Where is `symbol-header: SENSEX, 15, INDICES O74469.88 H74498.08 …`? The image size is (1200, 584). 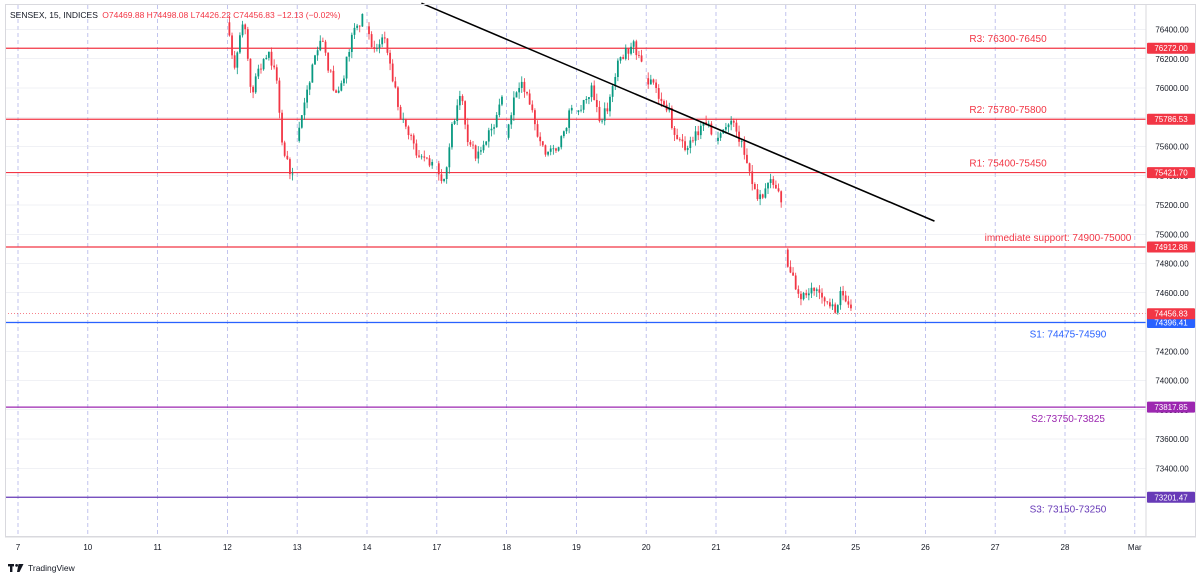
symbol-header: SENSEX, 15, INDICES O74469.88 H74498.08 … is located at coordinates (175, 15).